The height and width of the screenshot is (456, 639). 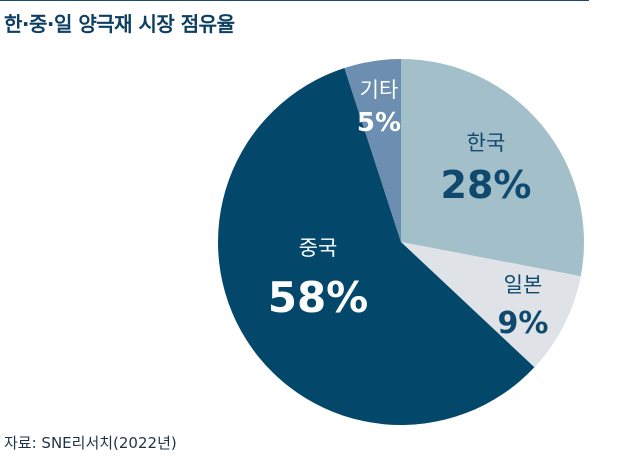 What do you see at coordinates (90, 443) in the screenshot?
I see `source-note: 자료: SNE리서치(2022년)` at bounding box center [90, 443].